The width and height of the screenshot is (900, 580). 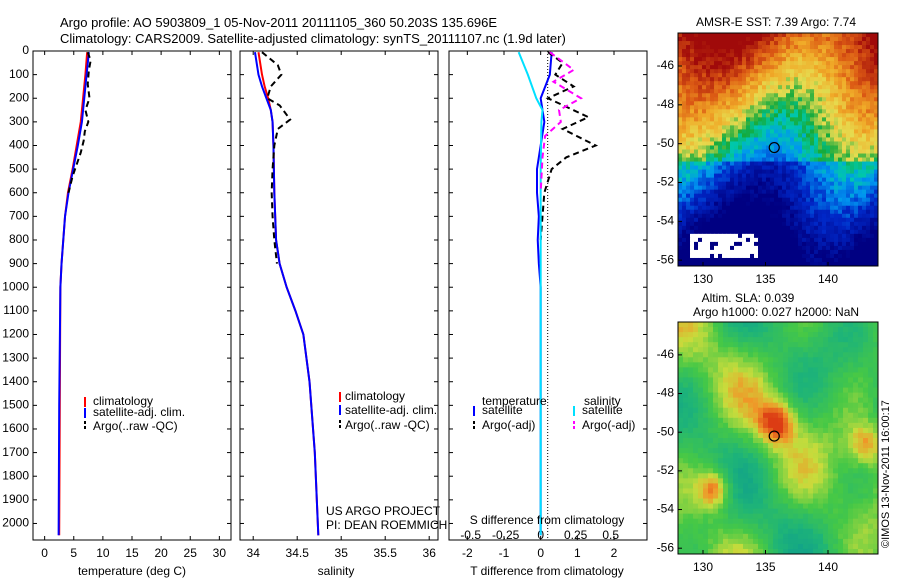 What do you see at coordinates (614, 553) in the screenshot?
I see `x-tick-label: 2` at bounding box center [614, 553].